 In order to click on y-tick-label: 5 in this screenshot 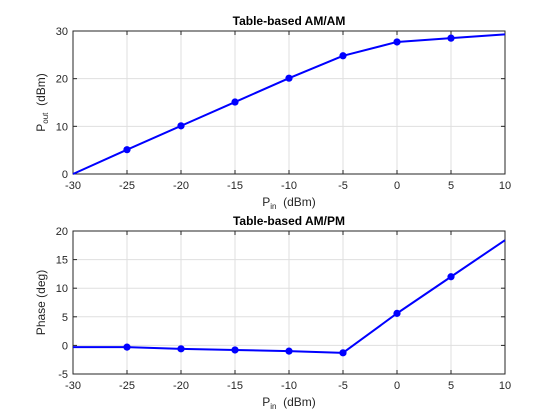, I will do `click(65, 318)`.